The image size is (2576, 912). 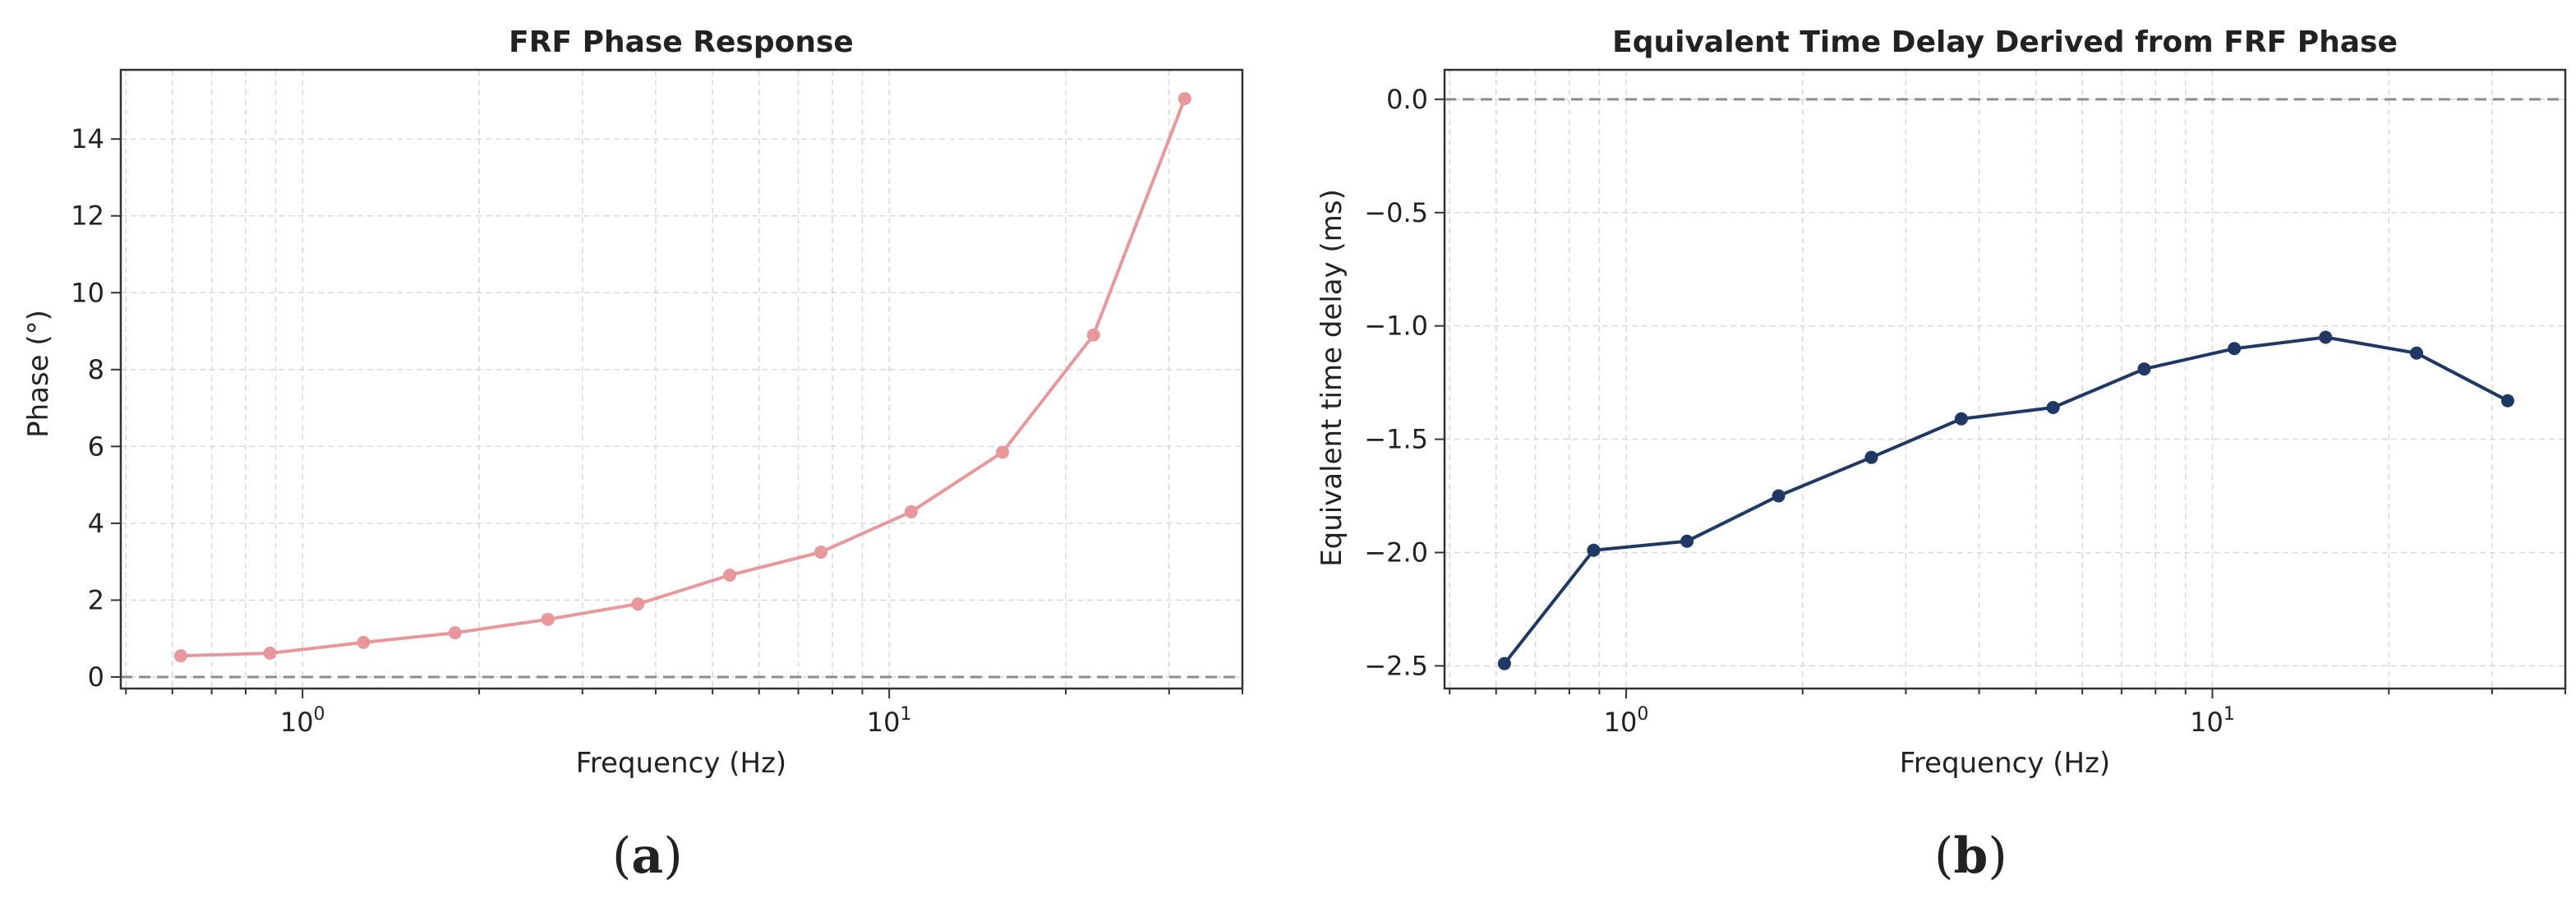 What do you see at coordinates (96, 446) in the screenshot?
I see `chart-a-ytick-label: 6` at bounding box center [96, 446].